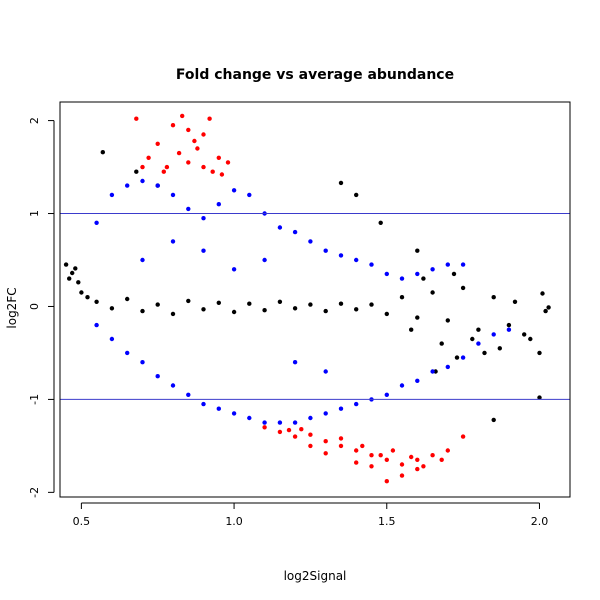 The width and height of the screenshot is (600, 600). I want to click on y-axis-label: log2FC, so click(12, 307).